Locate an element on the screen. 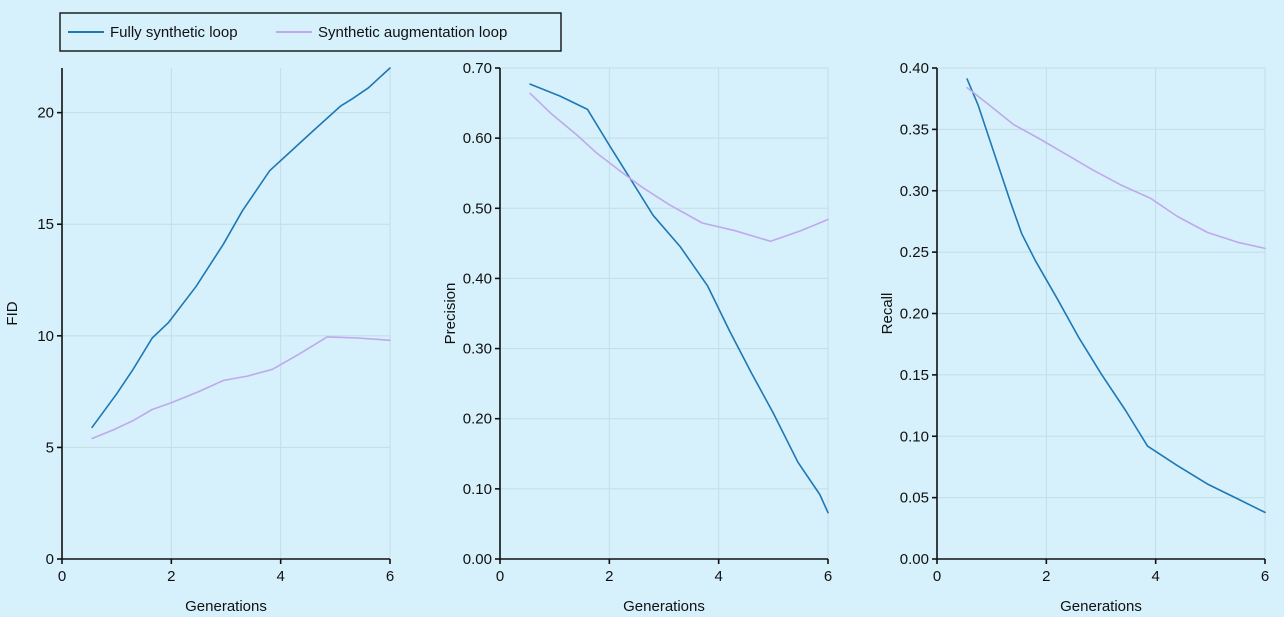 The image size is (1284, 617). fid-y-tick-label: 5 is located at coordinates (50, 447).